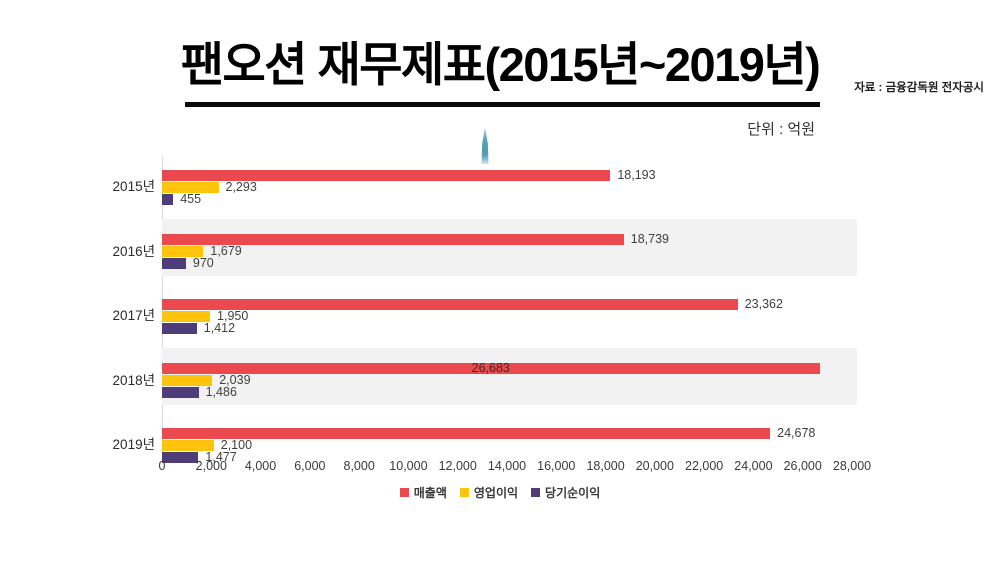 The height and width of the screenshot is (562, 1000). Describe the element at coordinates (919, 88) in the screenshot. I see `source-label: 자료 : 금융감독원 전자공시` at that location.